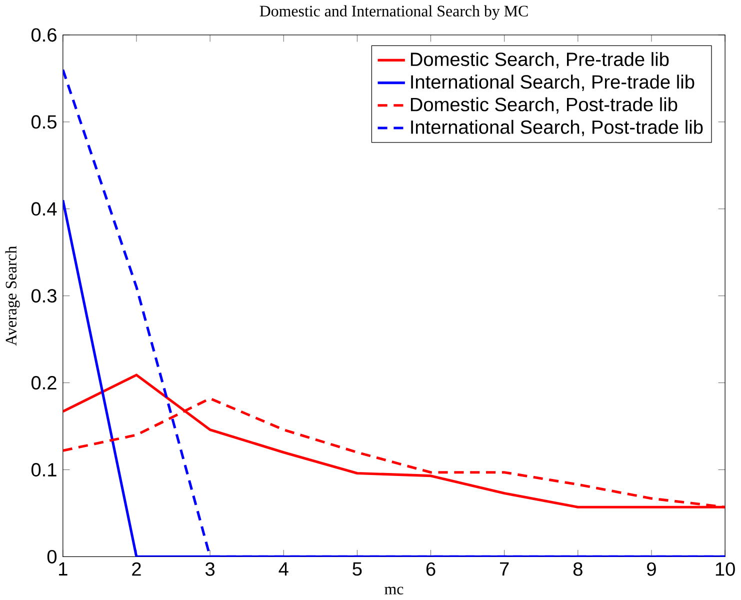 The image size is (741, 600). I want to click on x-tick-label: 1, so click(63, 569).